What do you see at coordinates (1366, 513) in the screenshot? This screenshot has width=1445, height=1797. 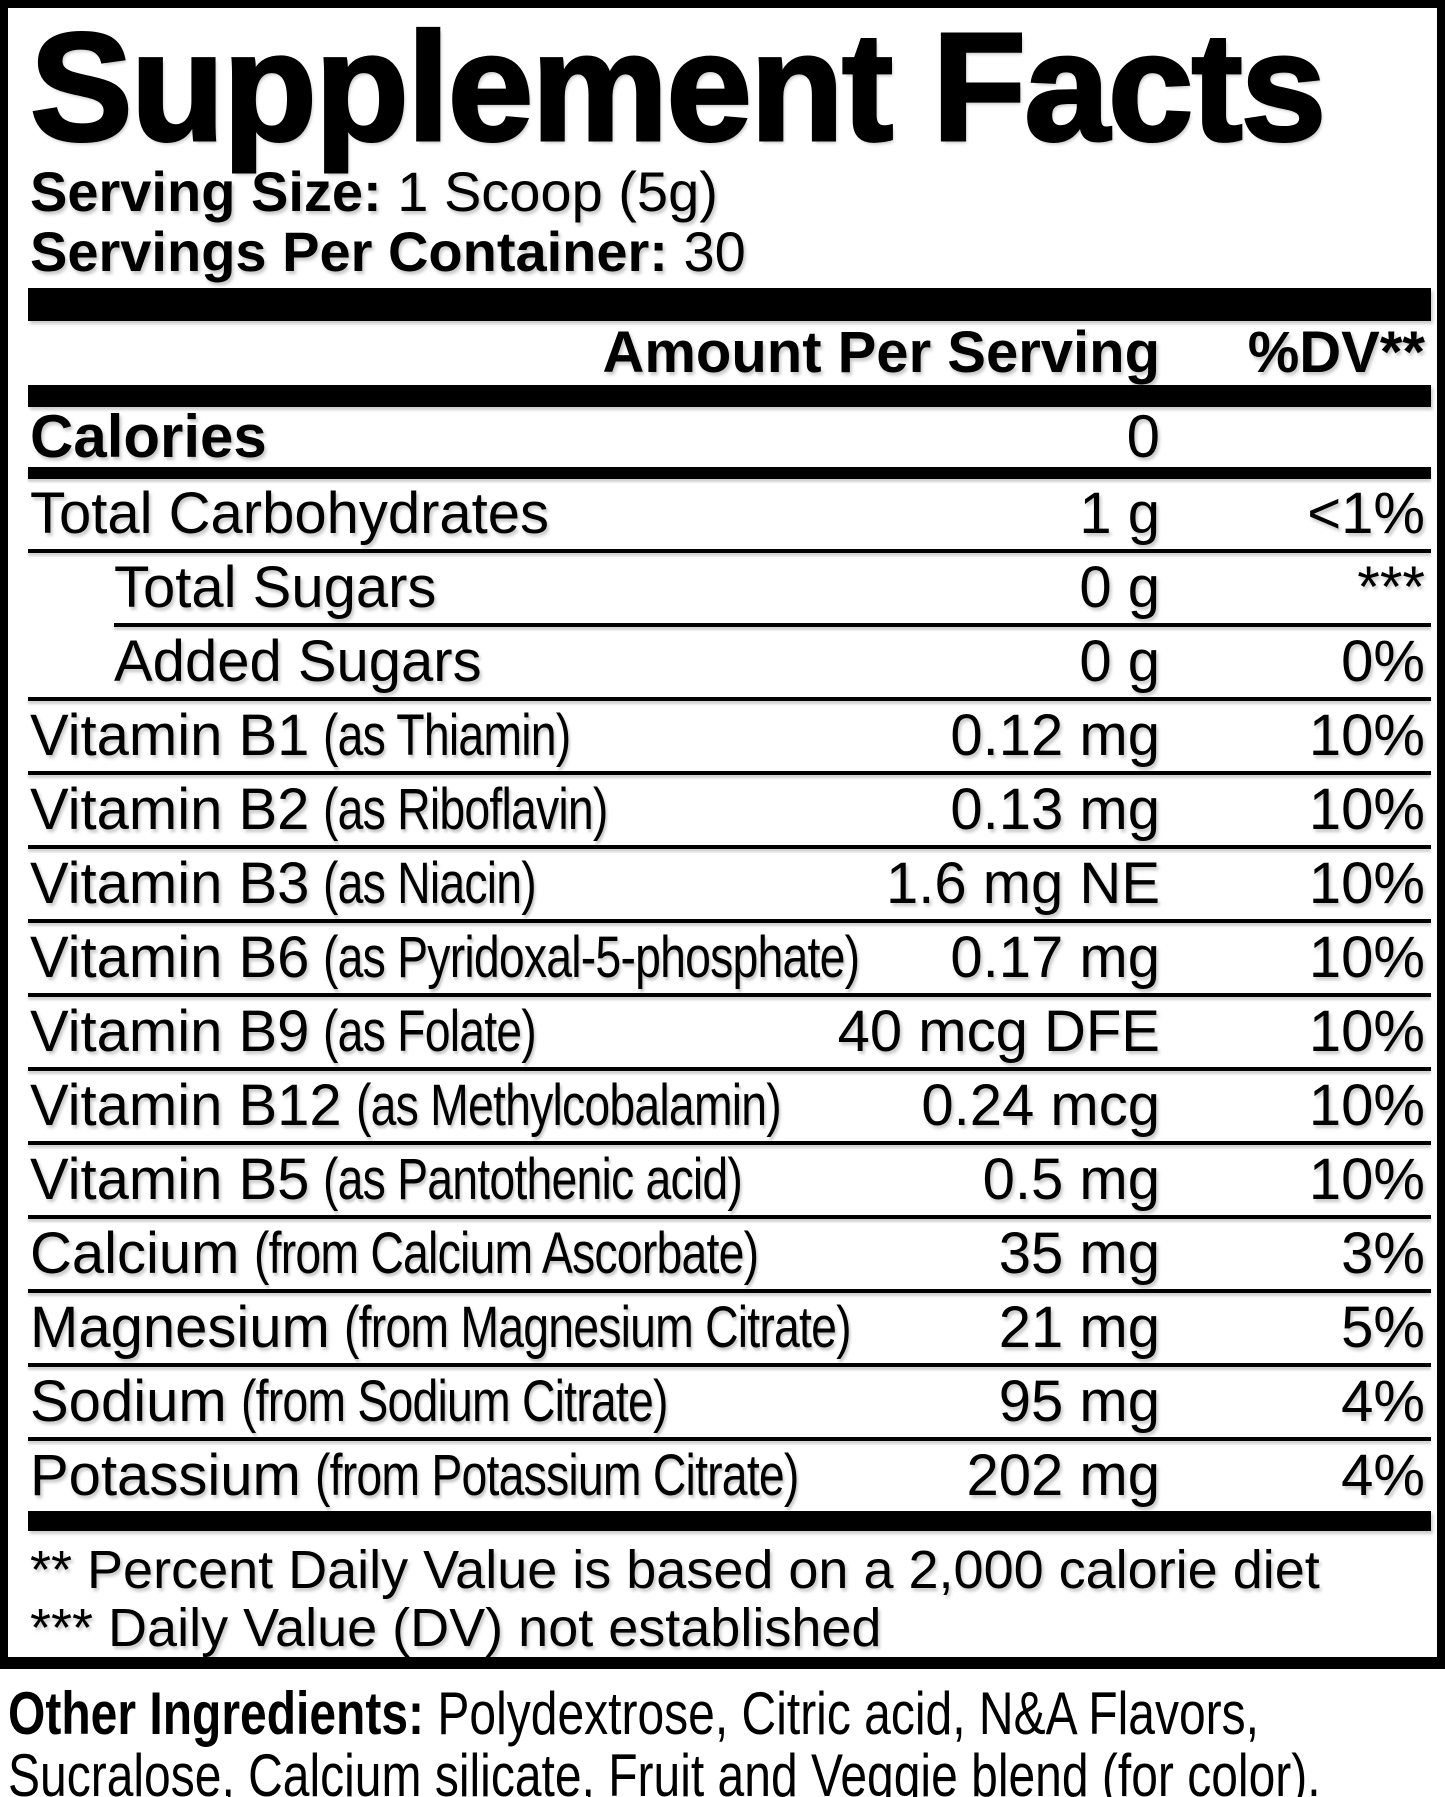 I see `nutrient-dv: <1%` at bounding box center [1366, 513].